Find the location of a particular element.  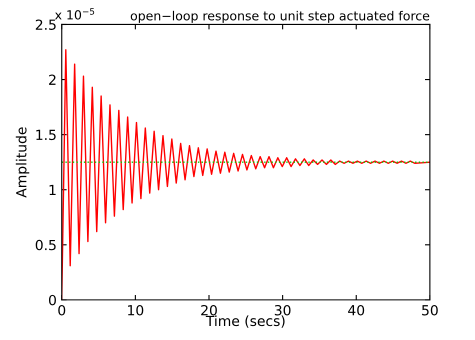

y-tick-label: 2.5 is located at coordinates (46, 24).